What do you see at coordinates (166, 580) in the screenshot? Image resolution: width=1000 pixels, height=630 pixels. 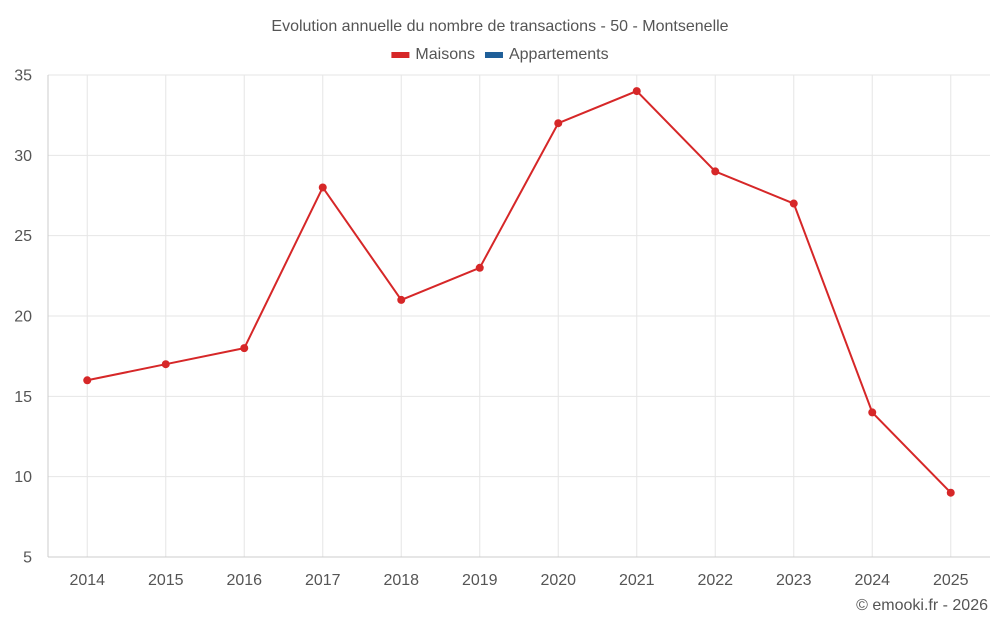 I see `x-tick-label: 2015` at bounding box center [166, 580].